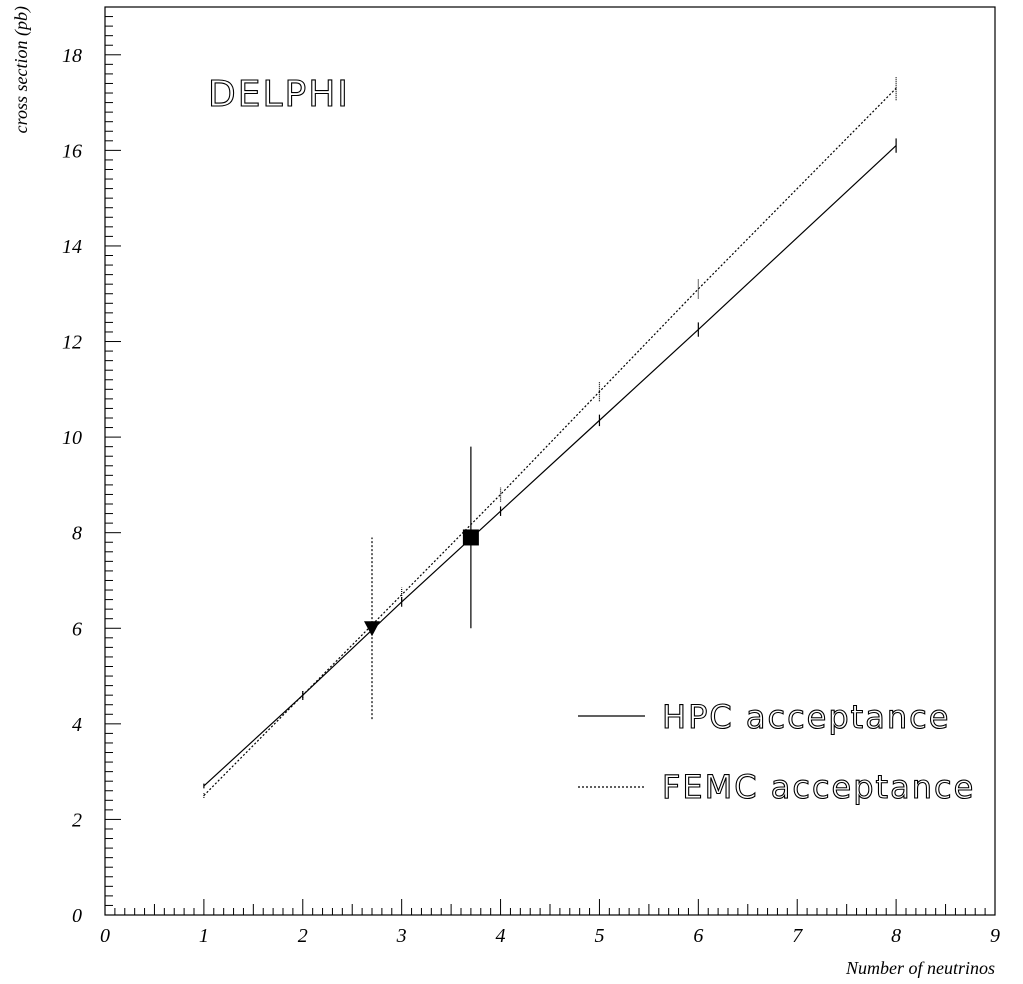 Image resolution: width=1023 pixels, height=984 pixels. I want to click on legend-label-hpc: HPC acceptance, so click(806, 717).